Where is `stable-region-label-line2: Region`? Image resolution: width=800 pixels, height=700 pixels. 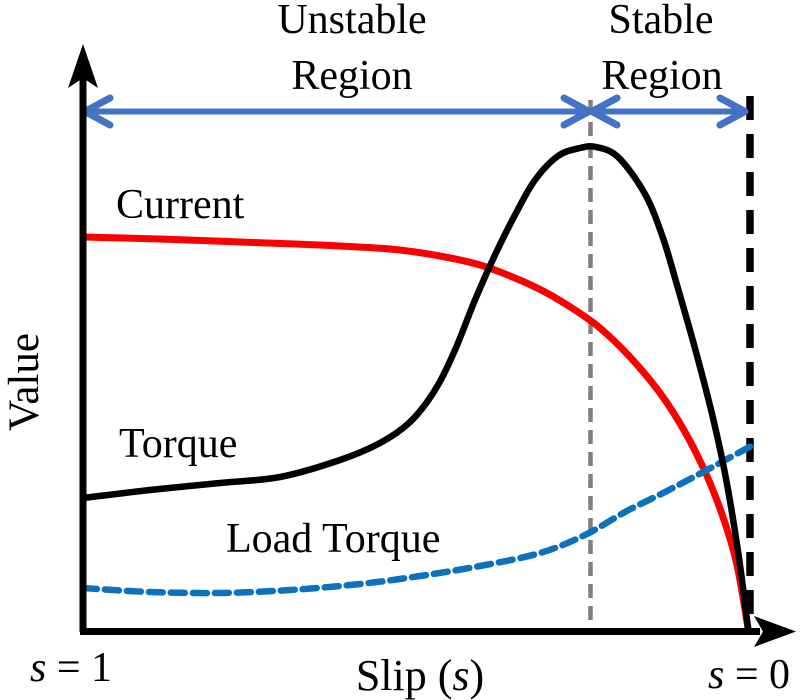
stable-region-label-line2: Region is located at coordinates (661, 76).